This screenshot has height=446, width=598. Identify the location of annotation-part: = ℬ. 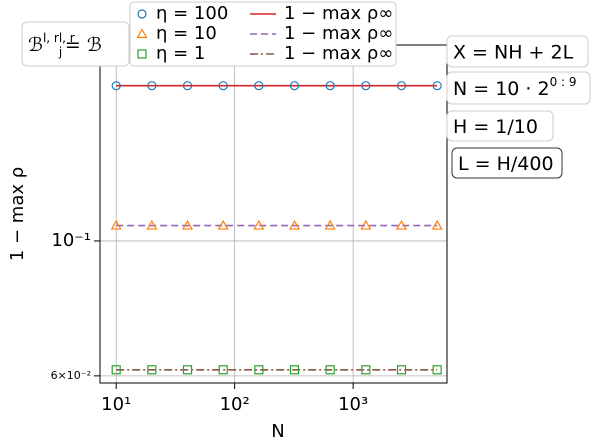
(80, 45).